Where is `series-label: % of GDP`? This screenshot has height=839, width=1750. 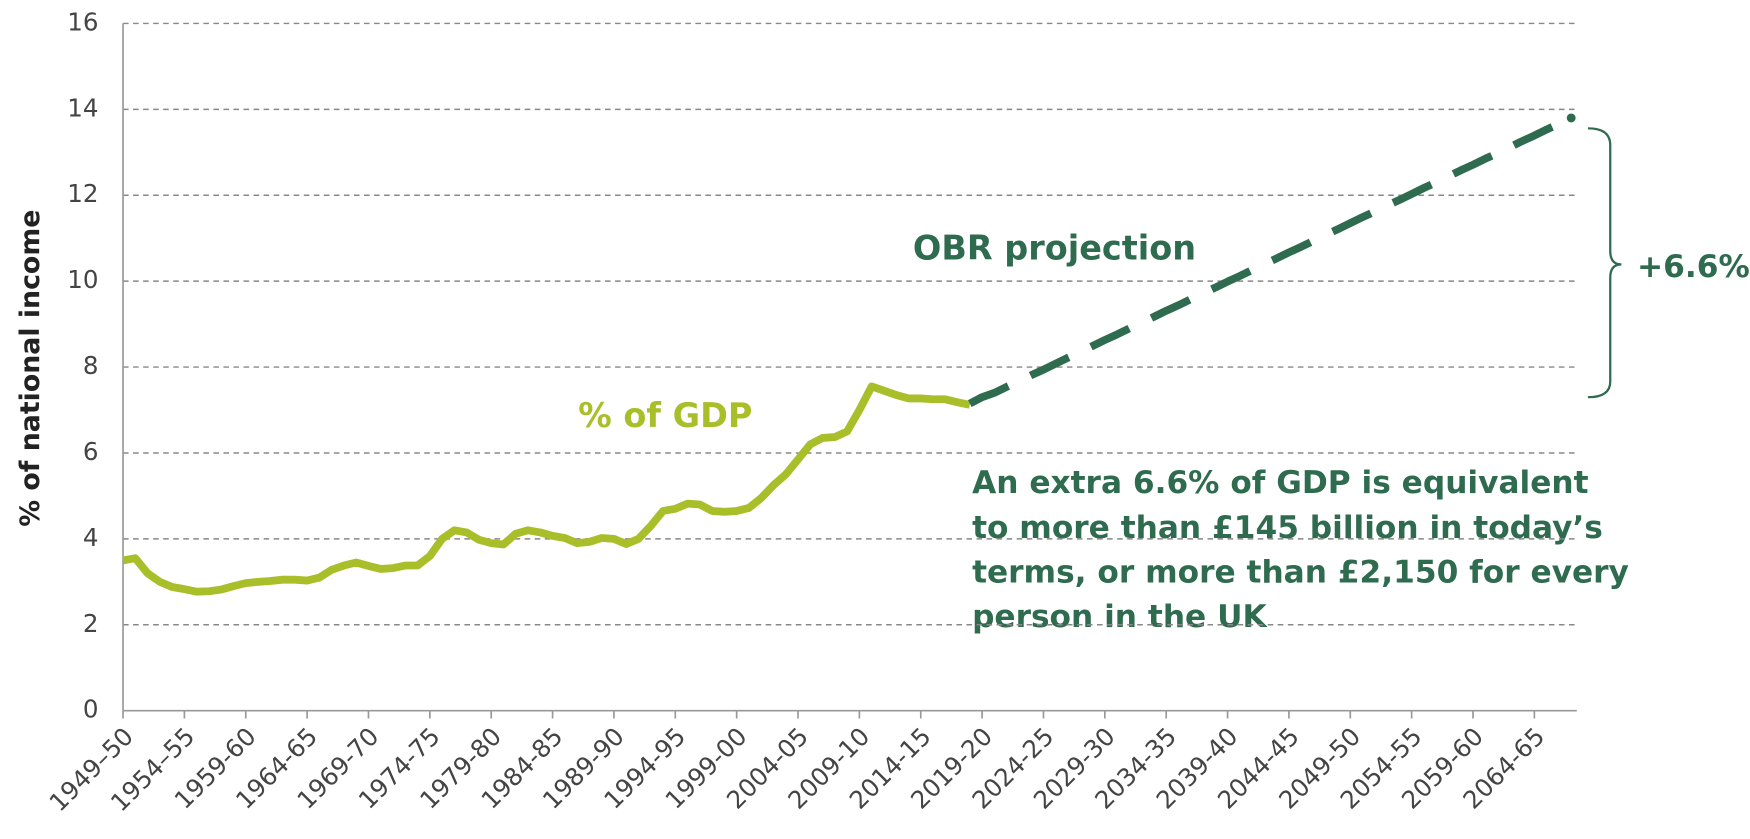
series-label: % of GDP is located at coordinates (665, 415).